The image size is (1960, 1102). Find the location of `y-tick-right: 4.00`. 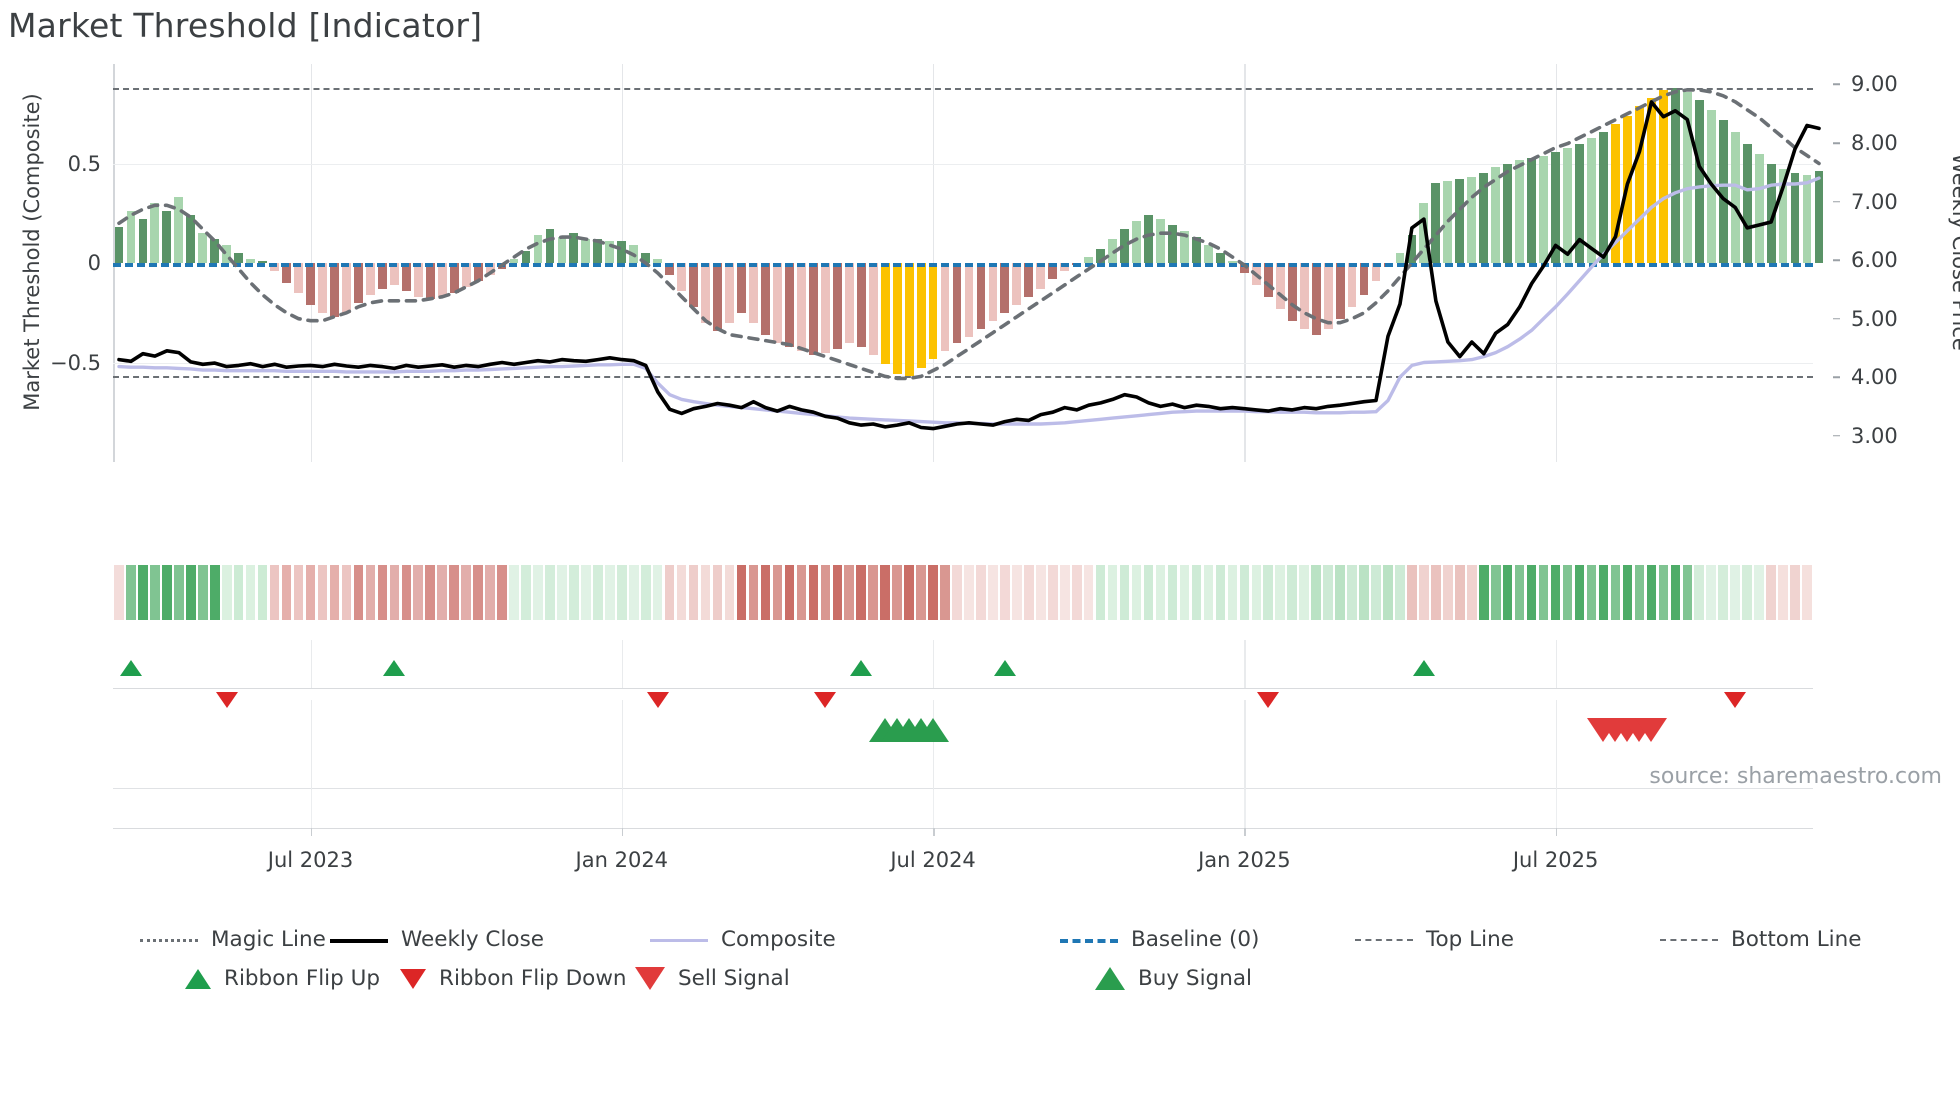

y-tick-right: 4.00 is located at coordinates (1874, 377).